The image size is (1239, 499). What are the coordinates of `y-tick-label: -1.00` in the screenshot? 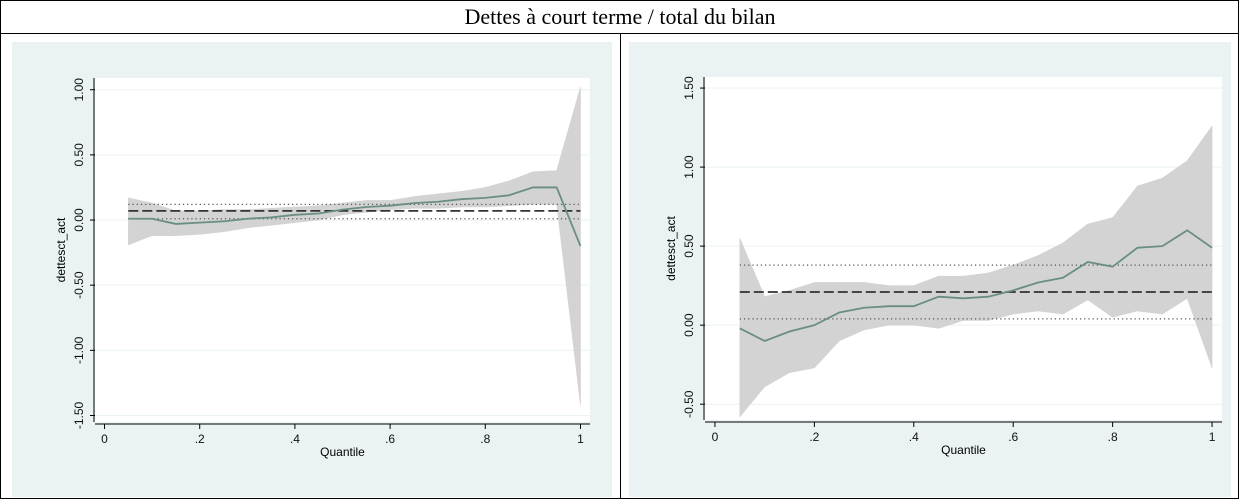 It's located at (79, 350).